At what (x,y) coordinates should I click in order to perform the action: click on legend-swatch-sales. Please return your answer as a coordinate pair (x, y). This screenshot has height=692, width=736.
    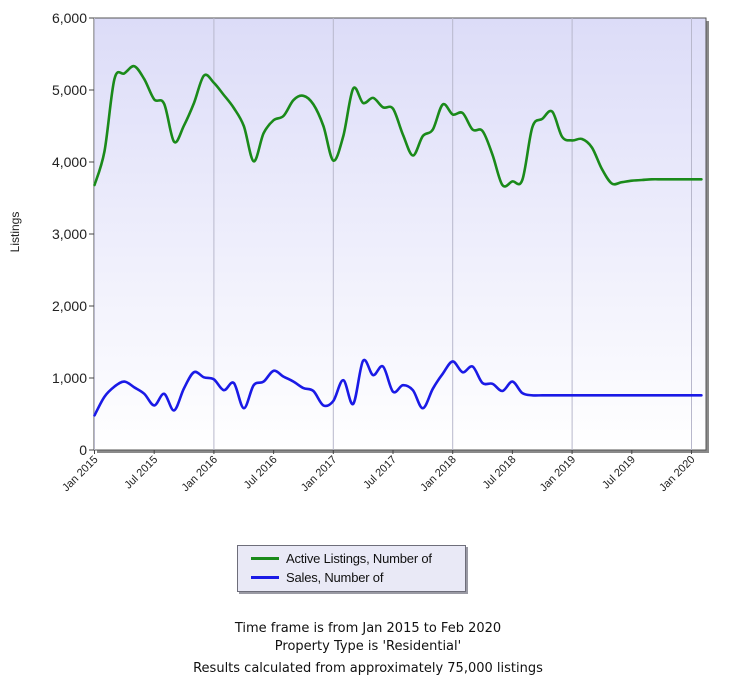
    Looking at the image, I should click on (265, 577).